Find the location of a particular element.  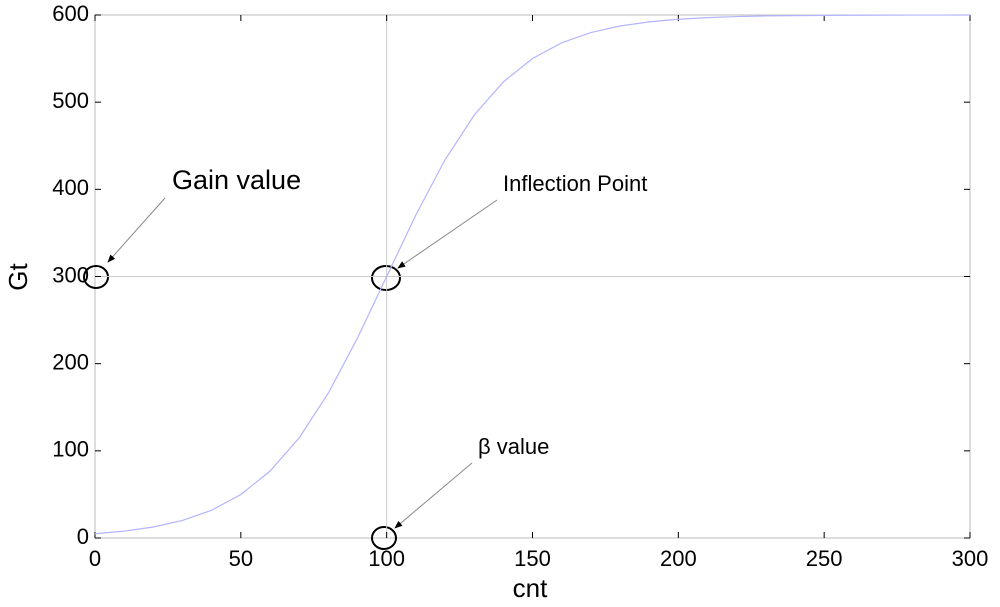

y-tick-label: 100 is located at coordinates (70, 449).